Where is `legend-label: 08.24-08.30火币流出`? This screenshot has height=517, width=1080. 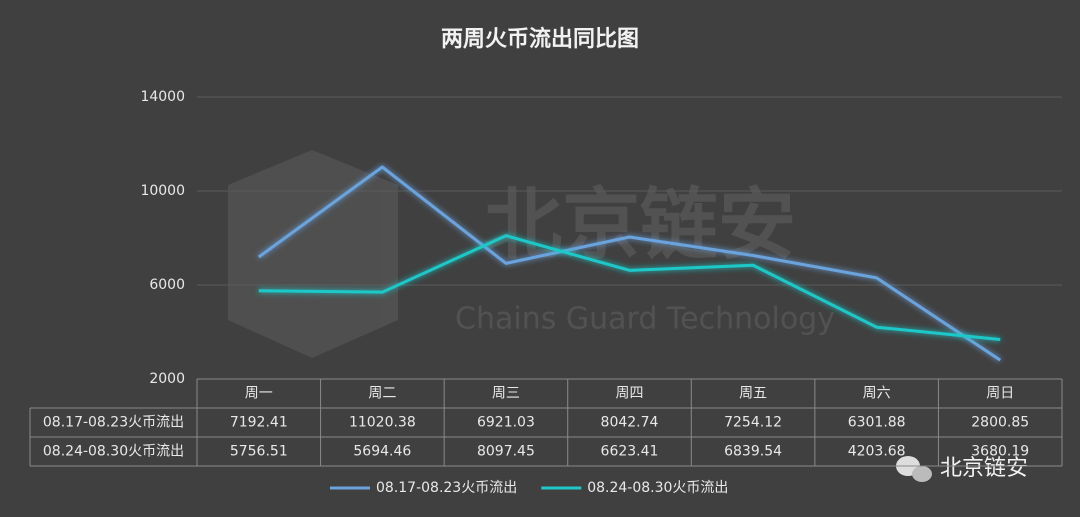 legend-label: 08.24-08.30火币流出 is located at coordinates (657, 488).